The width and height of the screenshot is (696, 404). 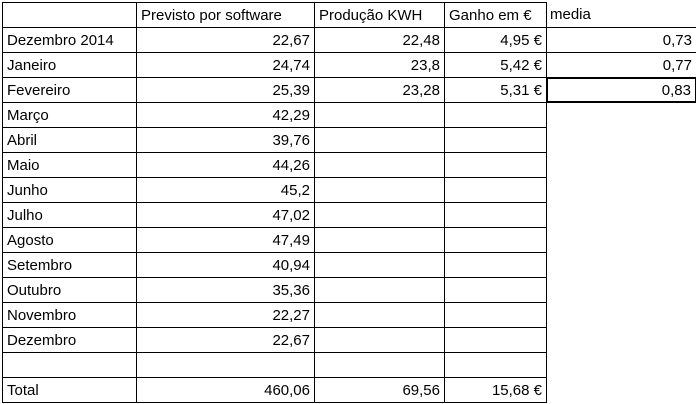 I want to click on cell: Outubro, so click(x=69, y=290).